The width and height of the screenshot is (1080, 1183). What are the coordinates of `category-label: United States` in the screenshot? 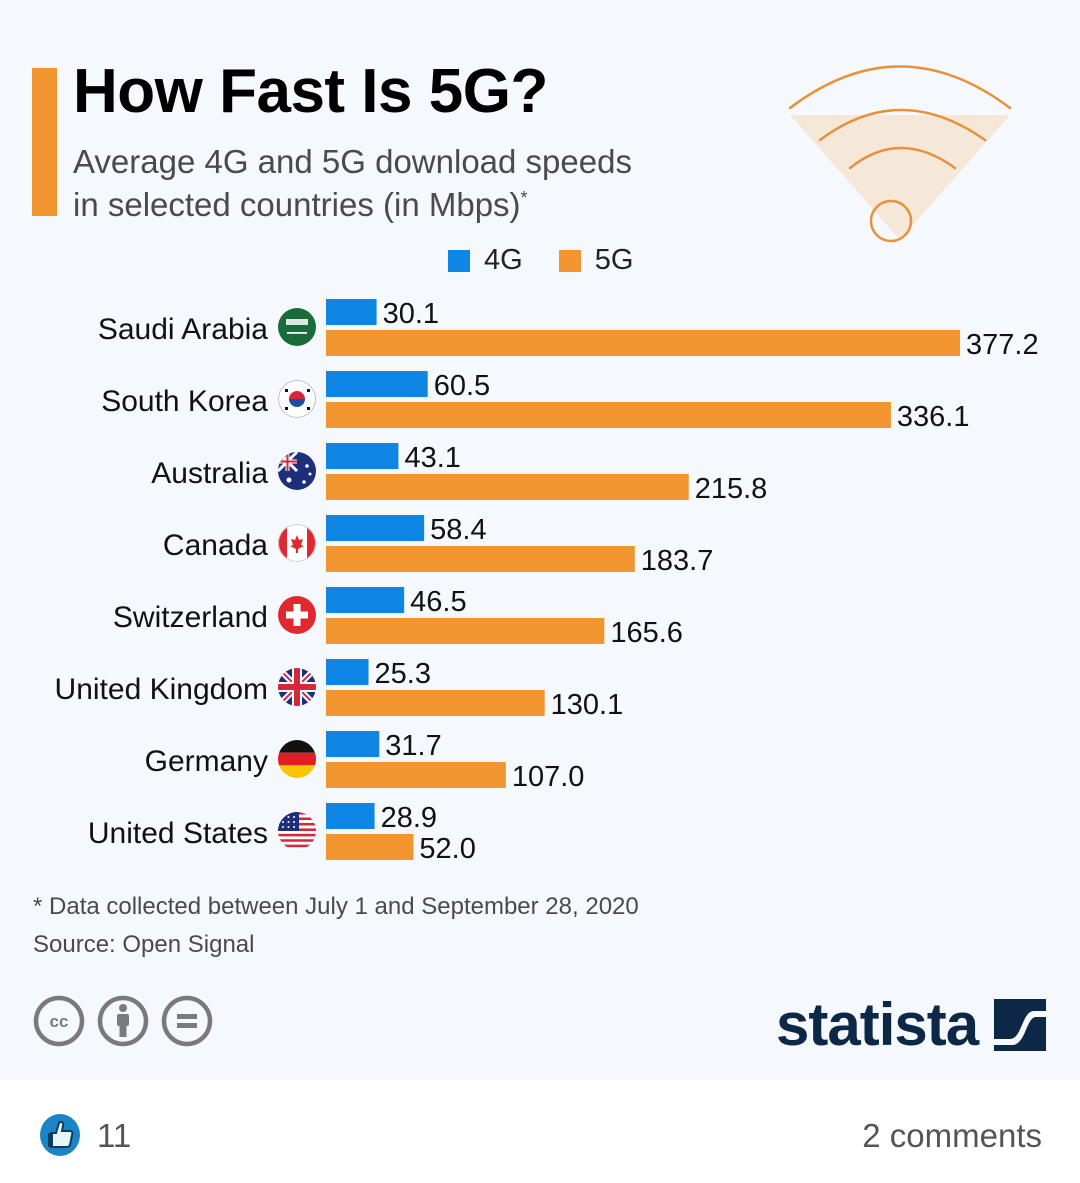 It's located at (178, 833).